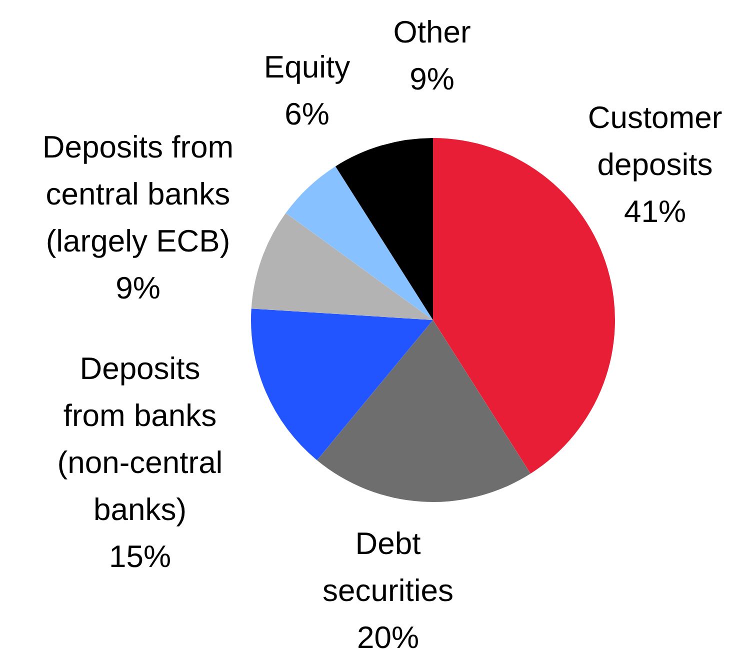  Describe the element at coordinates (138, 194) in the screenshot. I see `slice-label: Deposits from central banks (largely ECB)` at that location.